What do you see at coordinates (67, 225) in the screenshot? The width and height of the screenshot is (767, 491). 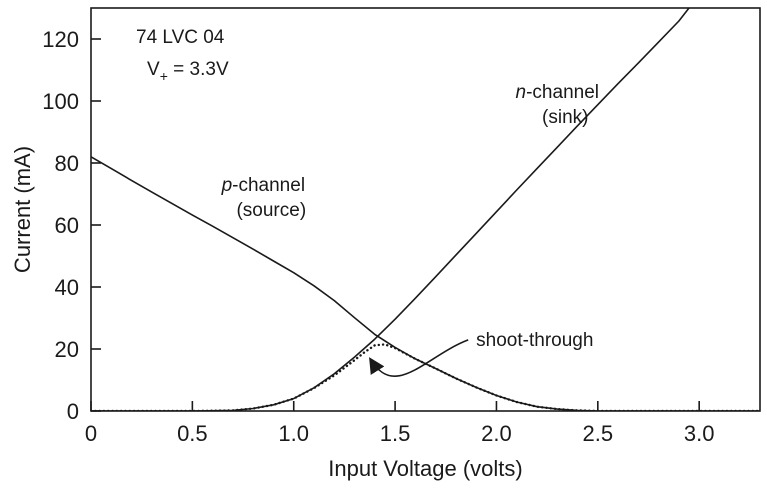 I see `y-tick-label: 60` at bounding box center [67, 225].